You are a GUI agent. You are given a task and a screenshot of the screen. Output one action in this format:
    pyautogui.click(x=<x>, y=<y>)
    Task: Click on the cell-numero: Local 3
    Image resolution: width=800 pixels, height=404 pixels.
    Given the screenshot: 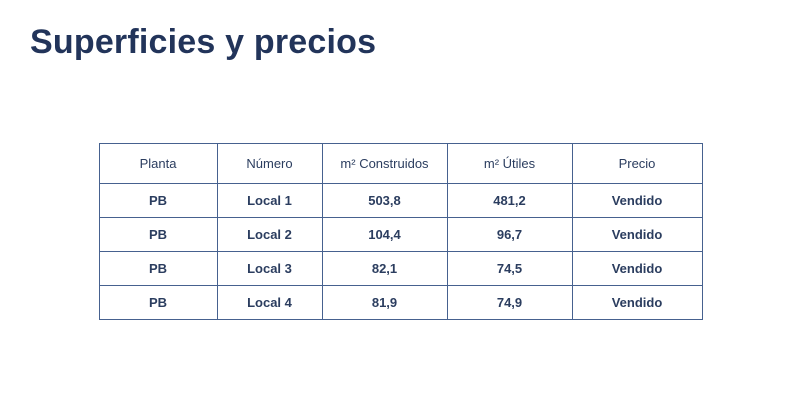 What is the action you would take?
    pyautogui.click(x=269, y=268)
    